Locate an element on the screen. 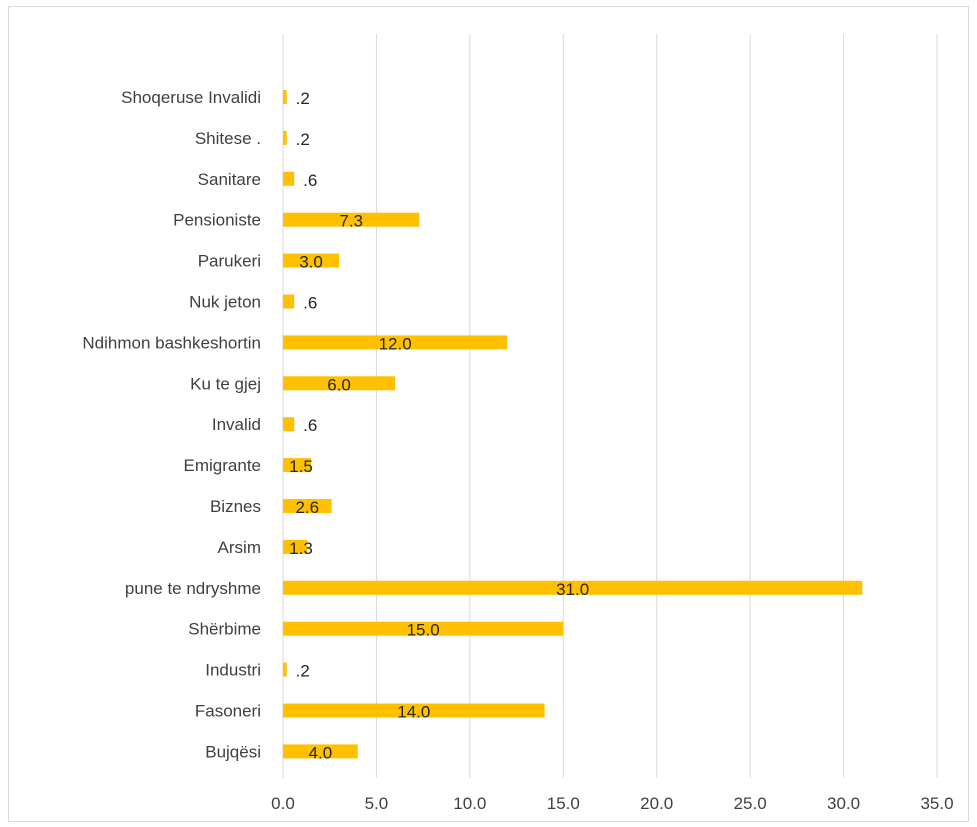 This screenshot has width=977, height=827. data-label: 15.0 is located at coordinates (423, 630).